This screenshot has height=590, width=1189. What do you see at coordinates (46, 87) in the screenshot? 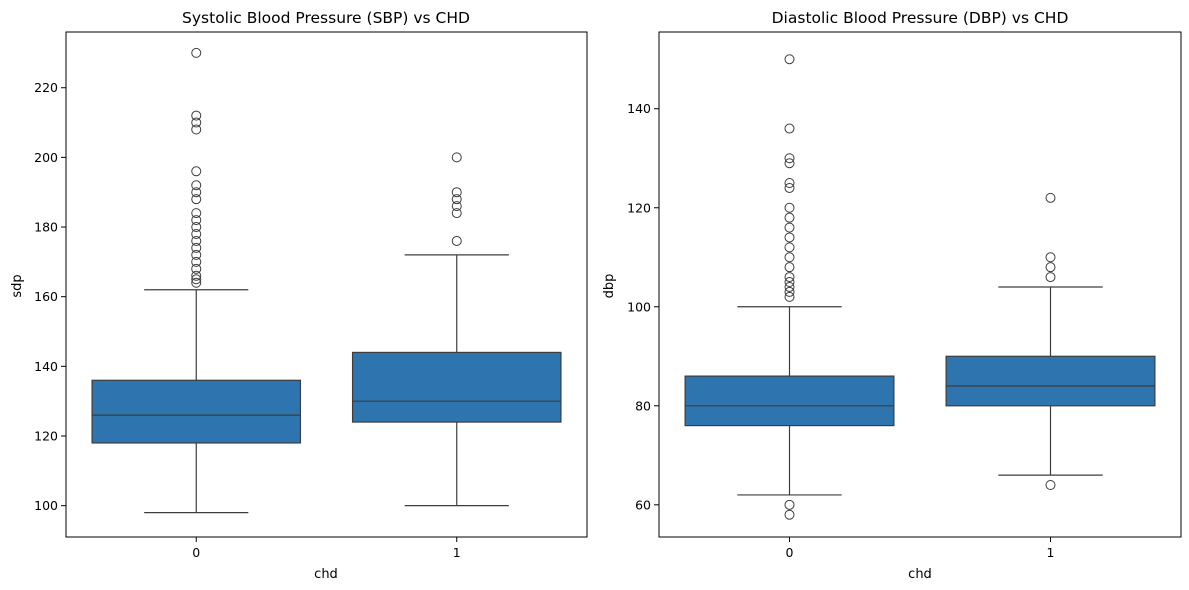
I see `y-tick-label: 220` at bounding box center [46, 87].